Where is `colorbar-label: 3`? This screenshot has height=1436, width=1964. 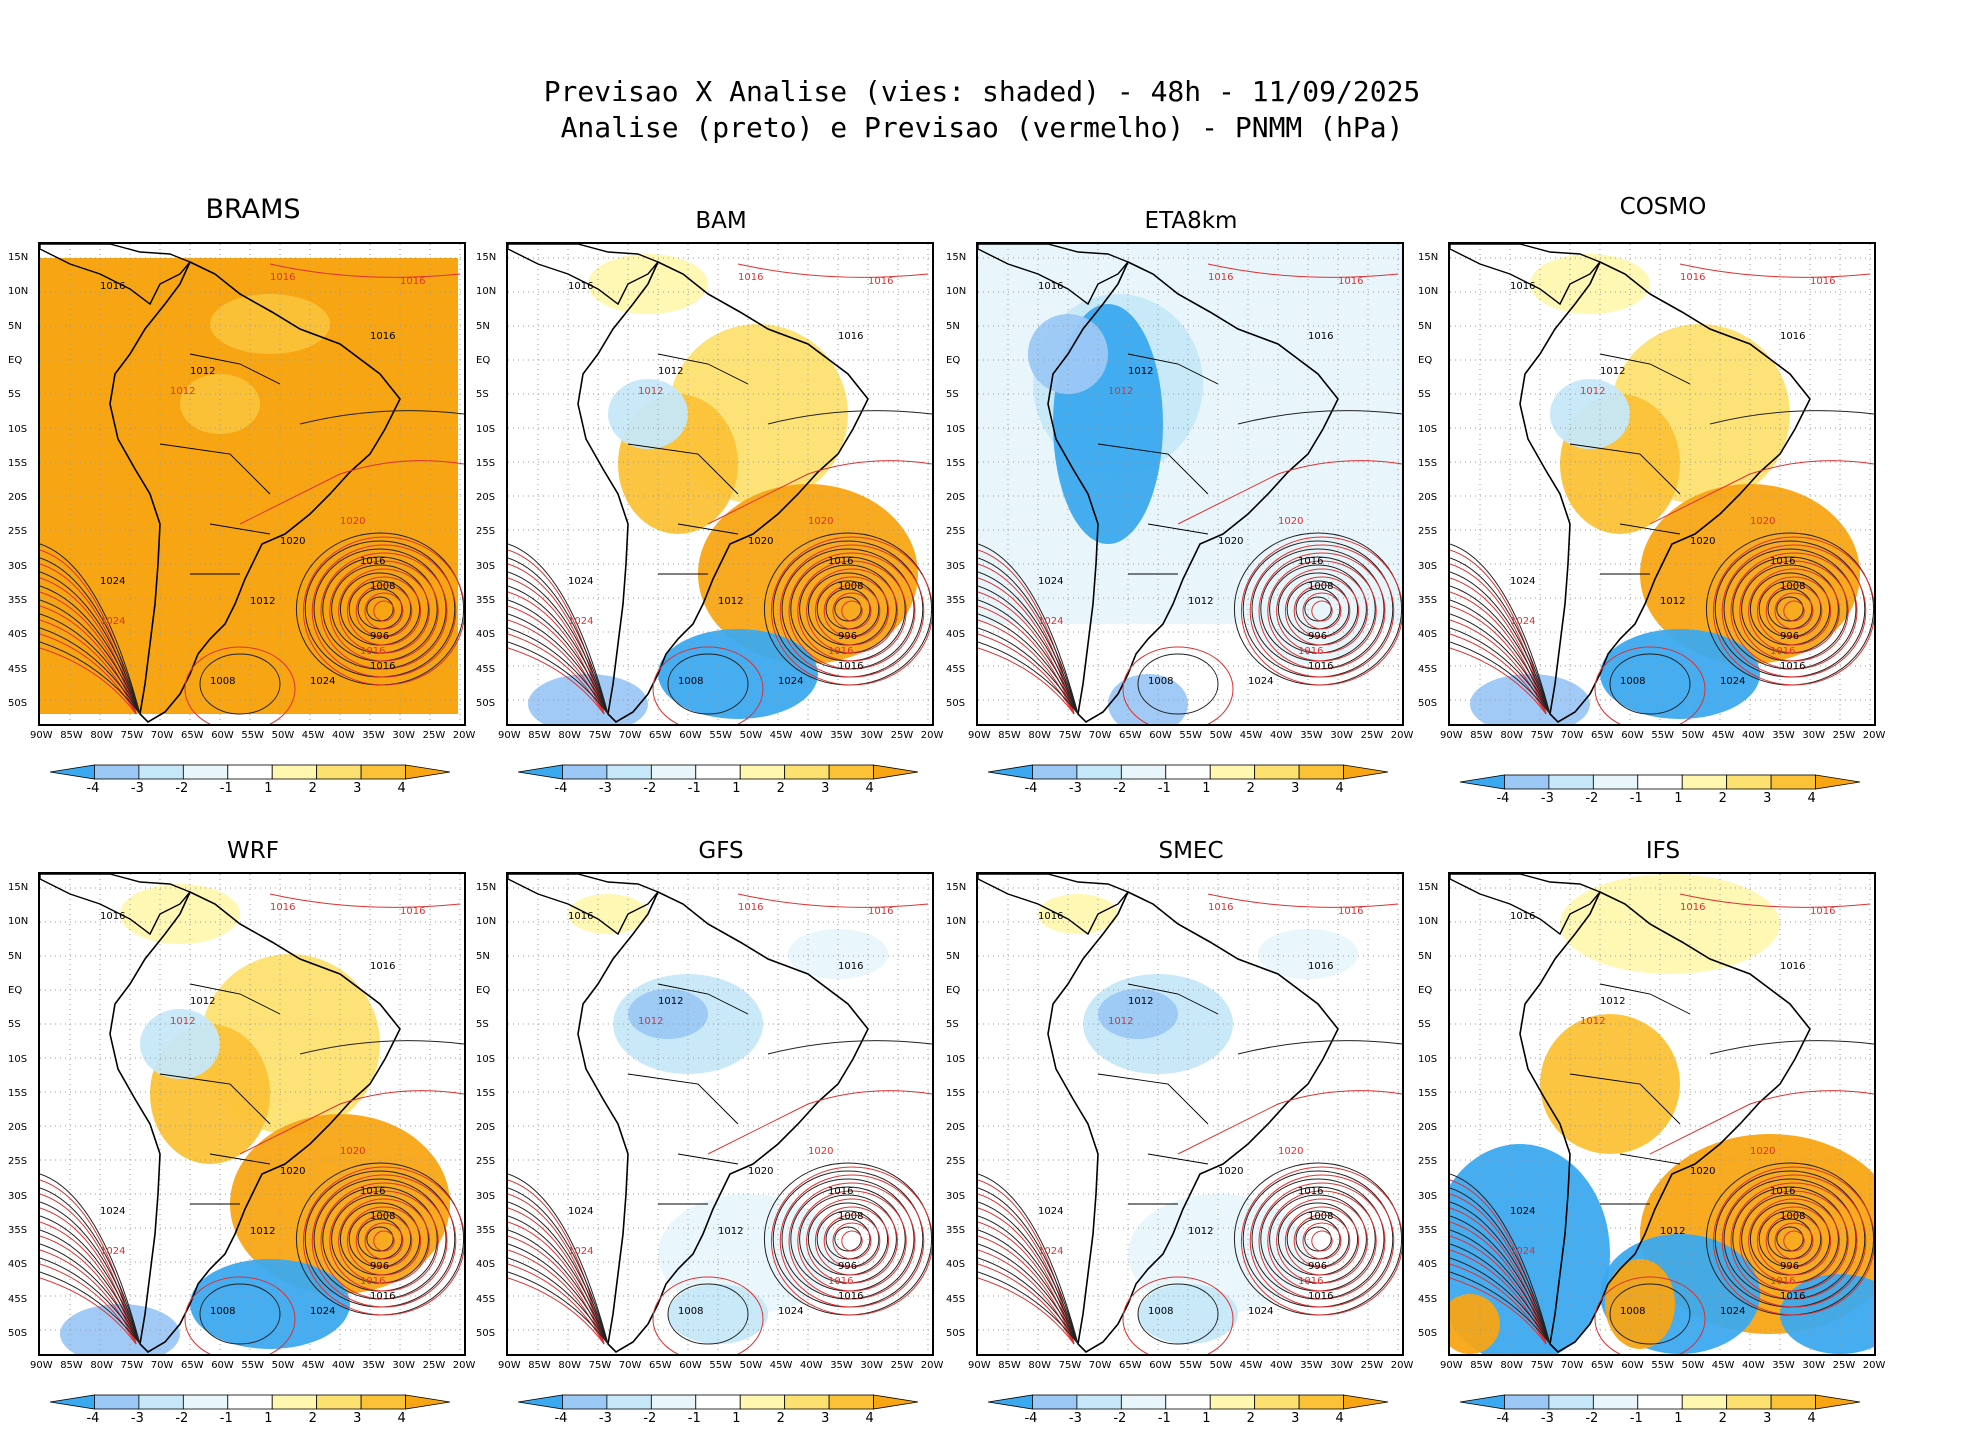 colorbar-label: 3 is located at coordinates (825, 788).